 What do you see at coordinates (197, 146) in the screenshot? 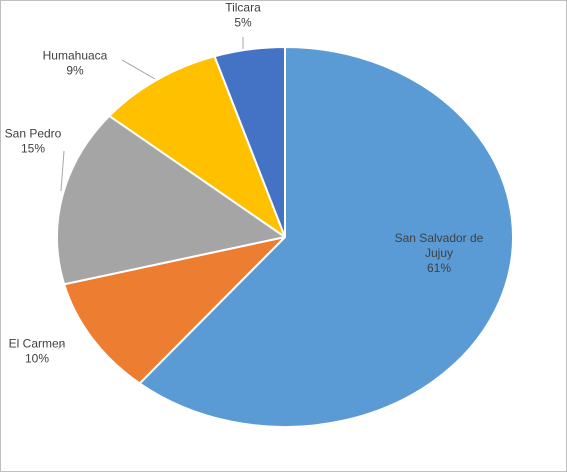
I see `pie-slice-humahuaca` at bounding box center [197, 146].